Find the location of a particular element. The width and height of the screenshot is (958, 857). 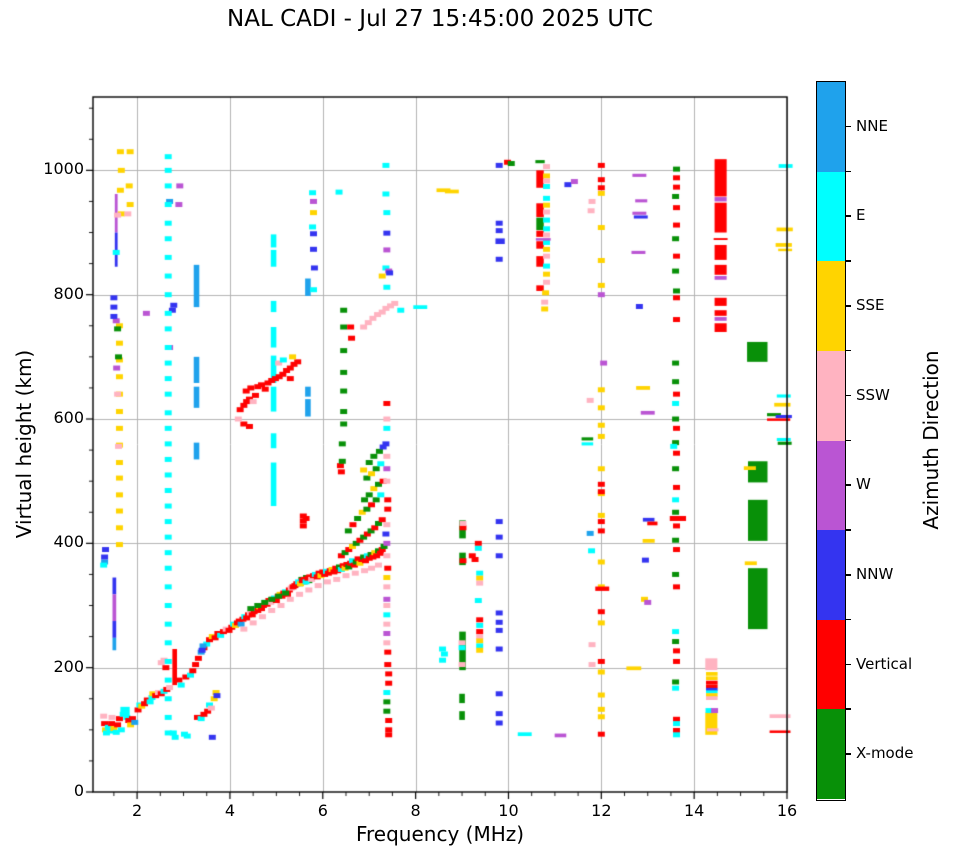

colorbar-segment-sse is located at coordinates (831, 306).